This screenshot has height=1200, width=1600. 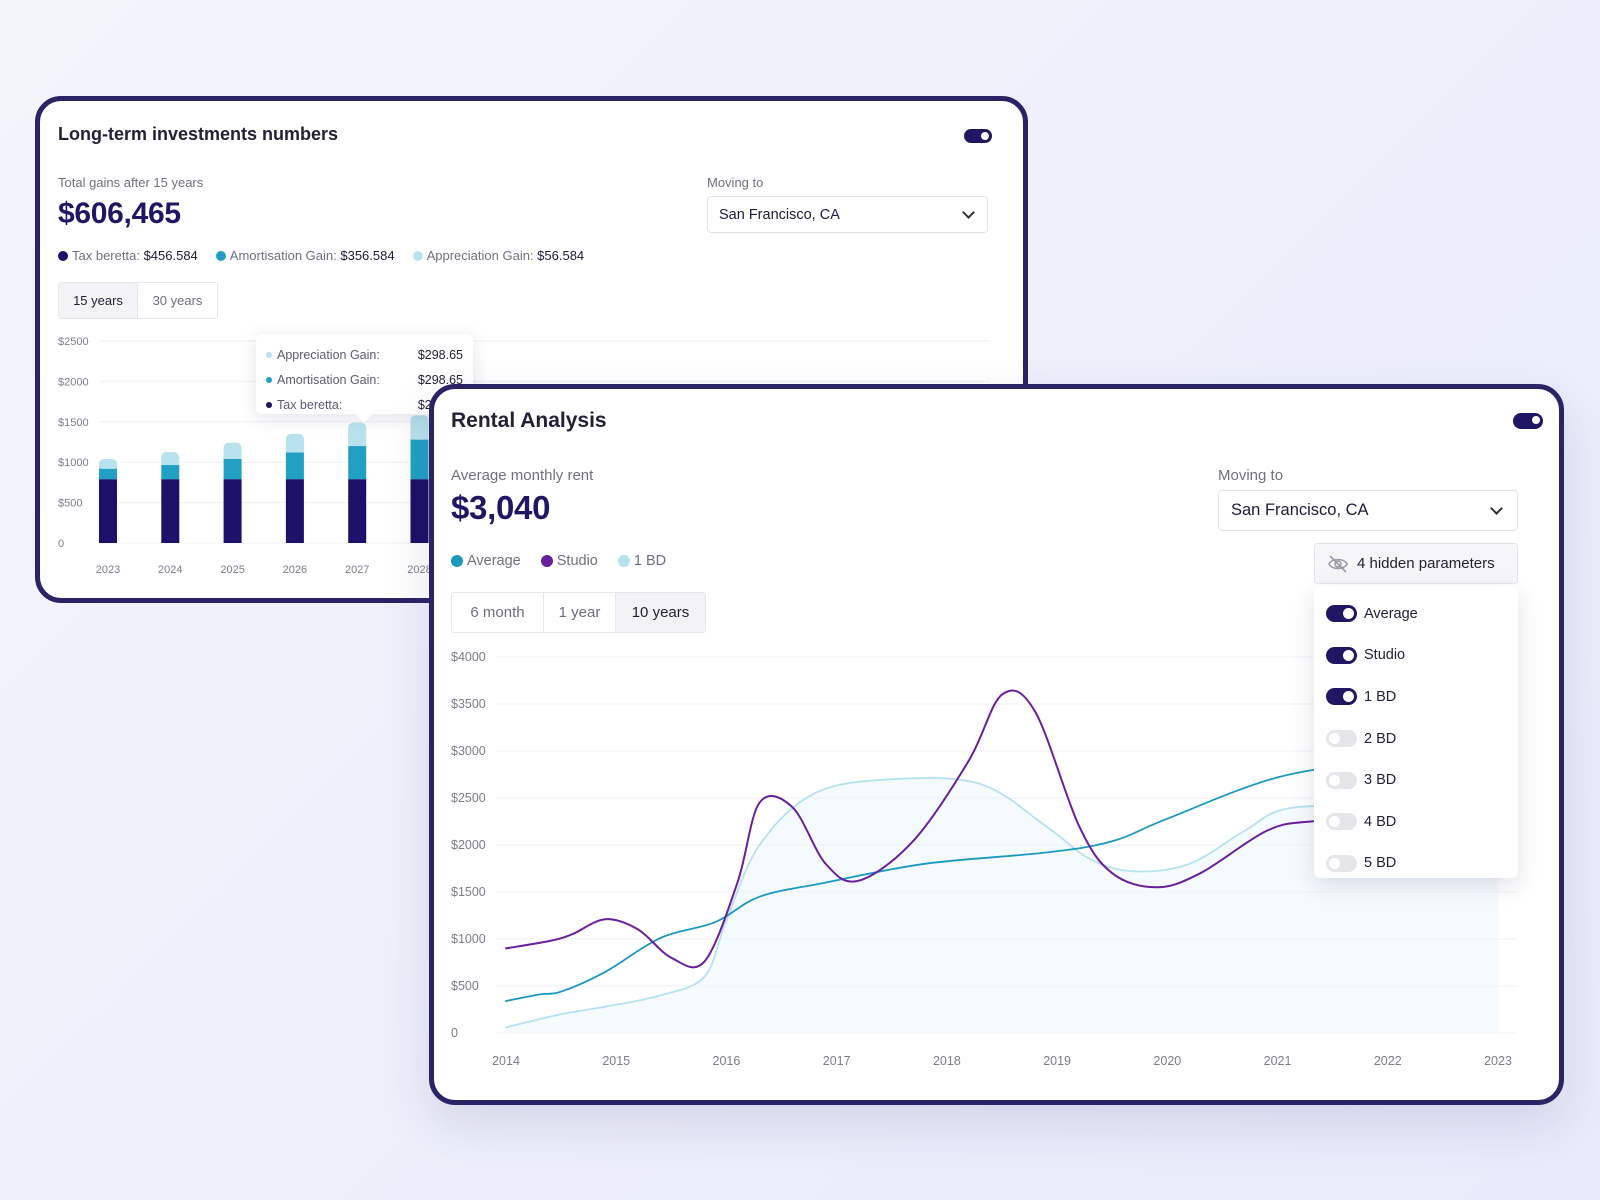 I want to click on param-item-studio: Studio, so click(x=1416, y=656).